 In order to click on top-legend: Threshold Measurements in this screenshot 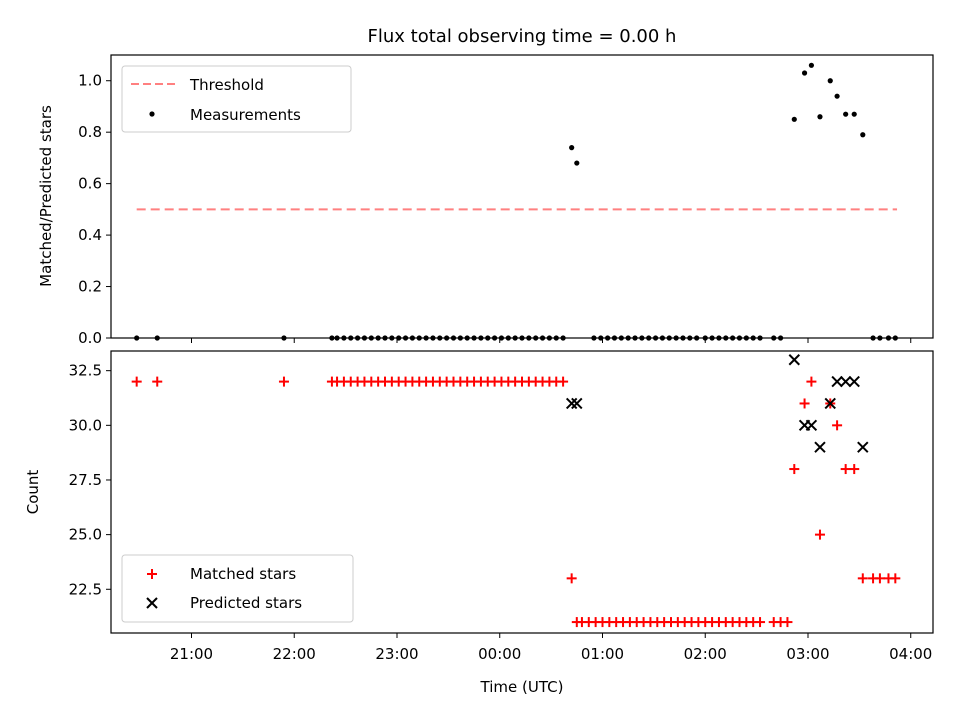, I will do `click(236, 99)`.